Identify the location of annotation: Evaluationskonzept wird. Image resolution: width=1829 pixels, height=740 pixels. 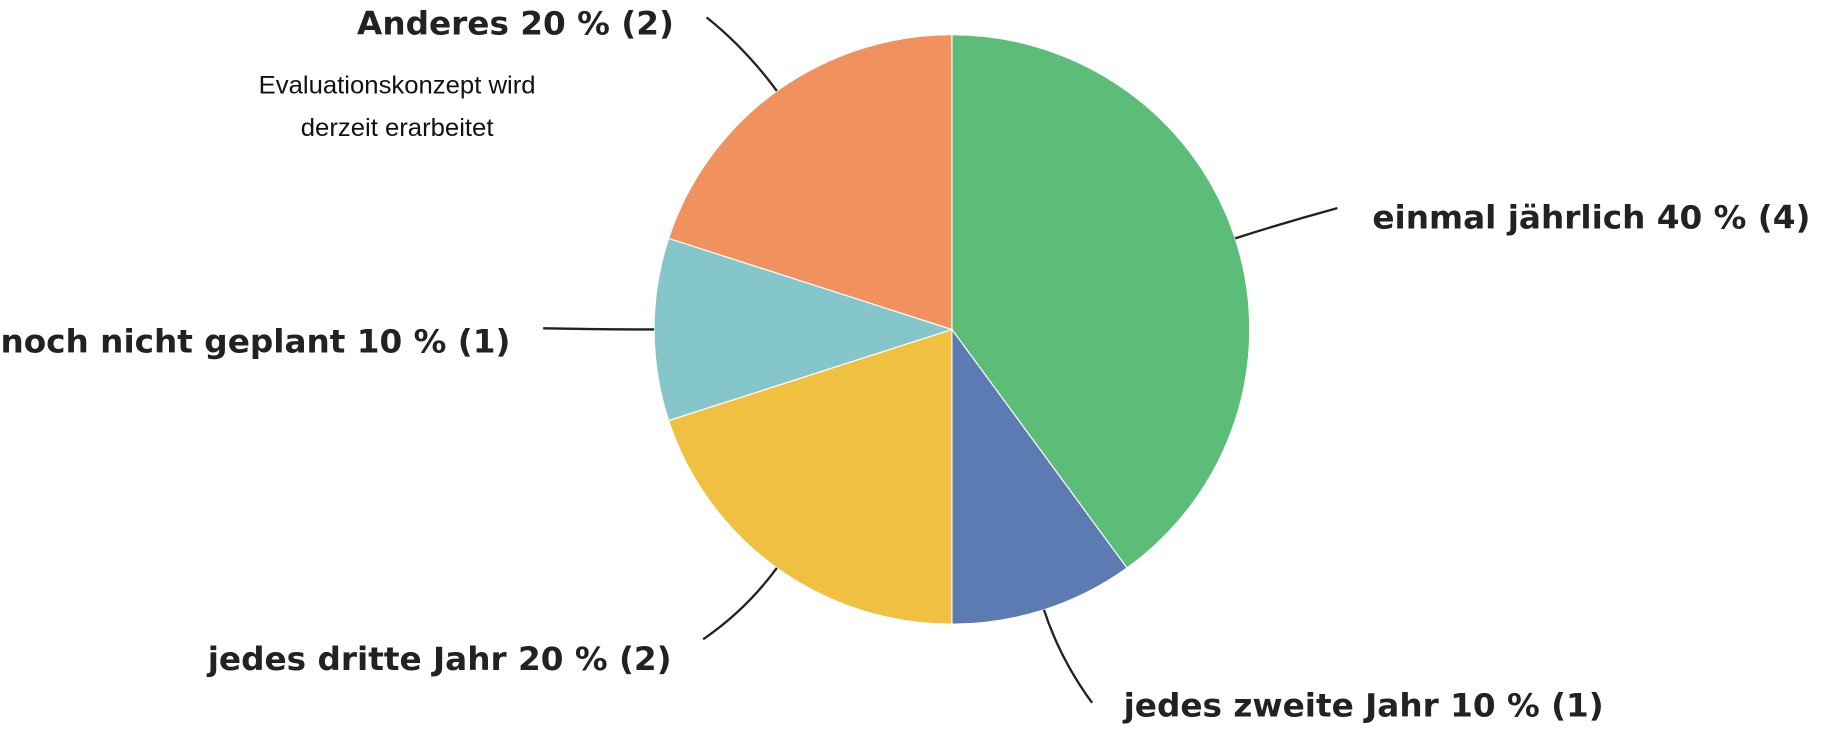
(397, 86).